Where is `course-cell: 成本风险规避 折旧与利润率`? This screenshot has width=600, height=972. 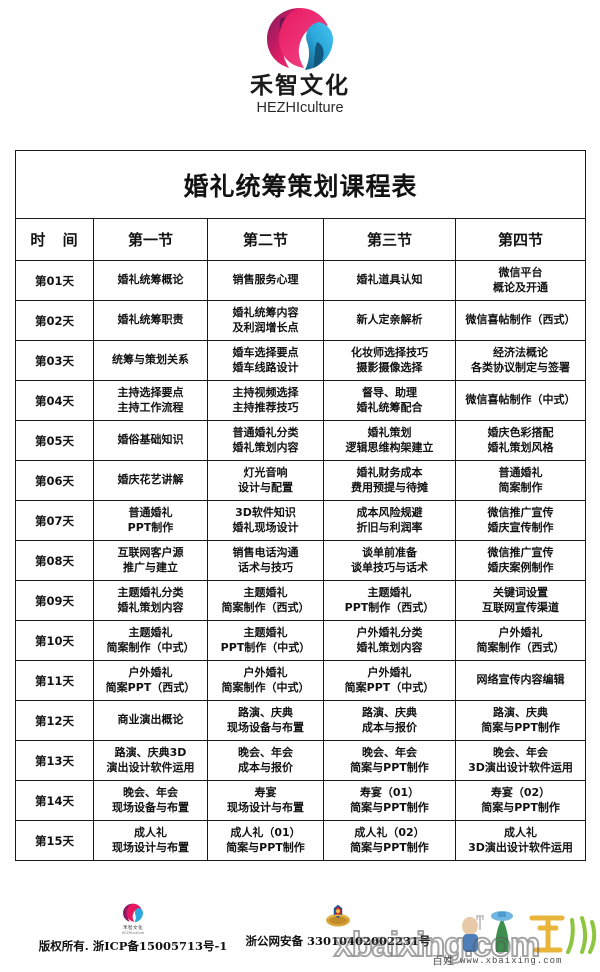 course-cell: 成本风险规避 折旧与利润率 is located at coordinates (389, 520).